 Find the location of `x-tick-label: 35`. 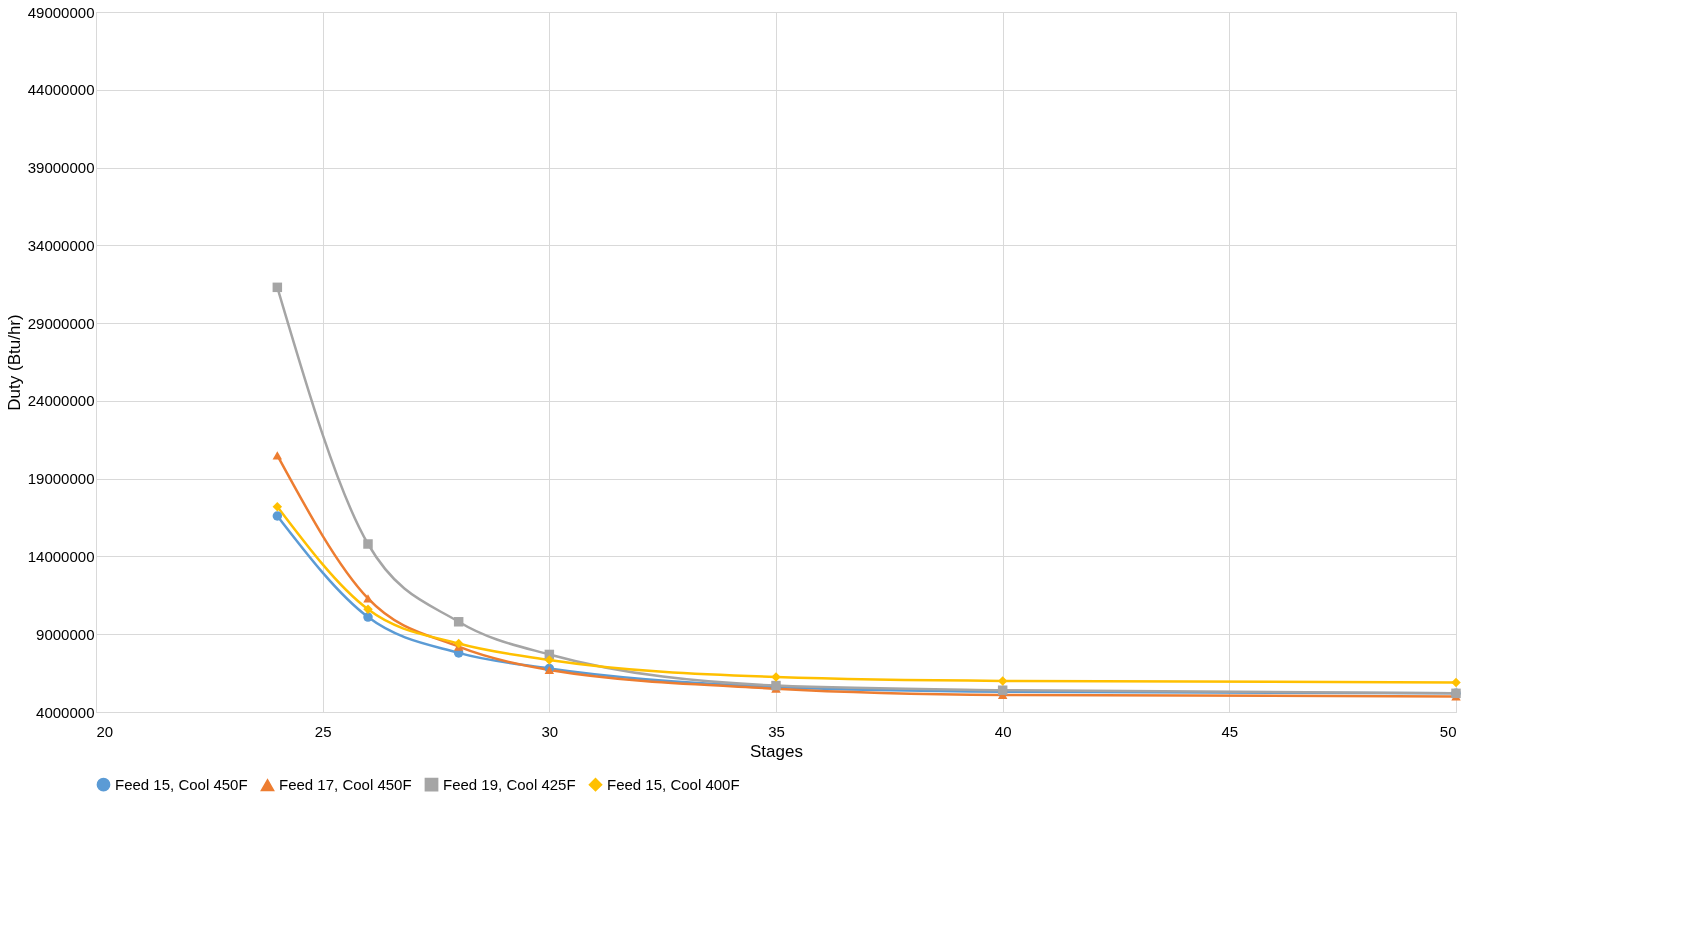

x-tick-label: 35 is located at coordinates (776, 731).